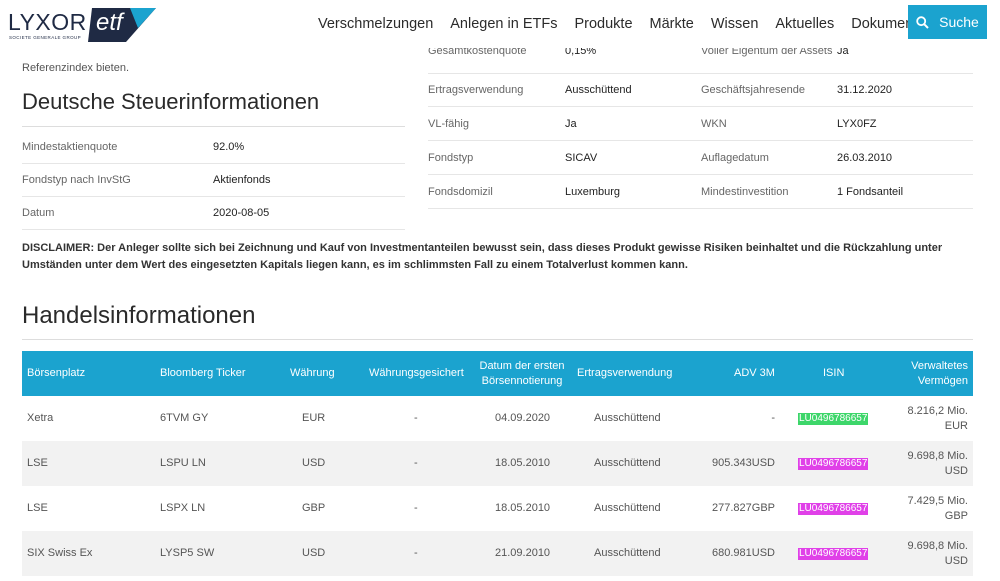 Image resolution: width=1000 pixels, height=581 pixels. Describe the element at coordinates (773, 418) in the screenshot. I see `cell-adv: -` at that location.